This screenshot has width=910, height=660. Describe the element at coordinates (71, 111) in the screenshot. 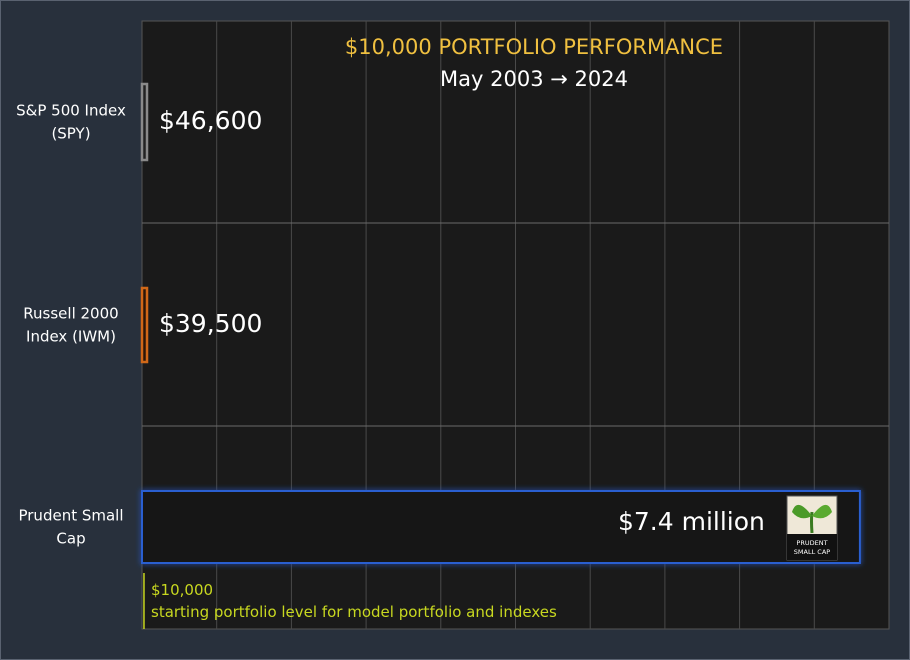

I see `category-label-line: S&P 500 Index` at that location.